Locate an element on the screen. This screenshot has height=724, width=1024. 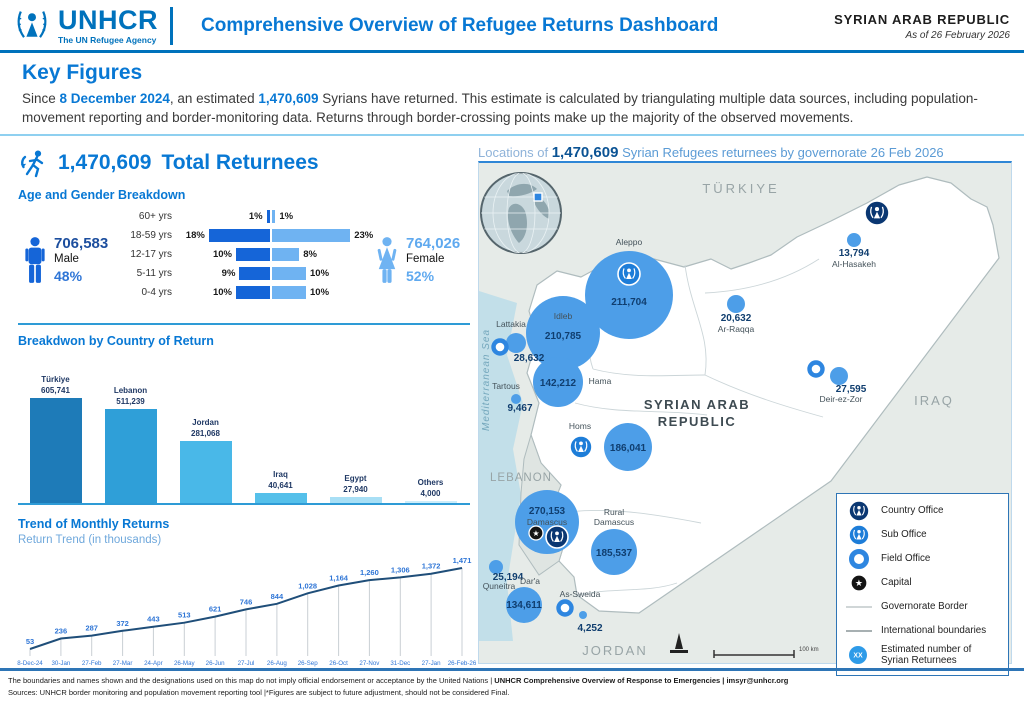
bubble-governorate-name: Hama is located at coordinates (600, 381).